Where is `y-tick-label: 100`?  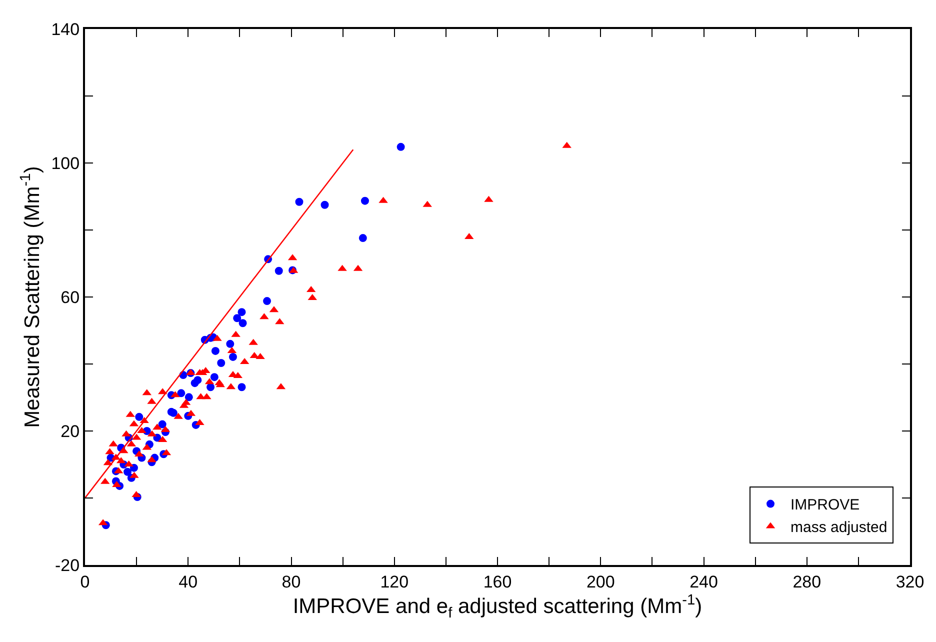
y-tick-label: 100 is located at coordinates (65, 163).